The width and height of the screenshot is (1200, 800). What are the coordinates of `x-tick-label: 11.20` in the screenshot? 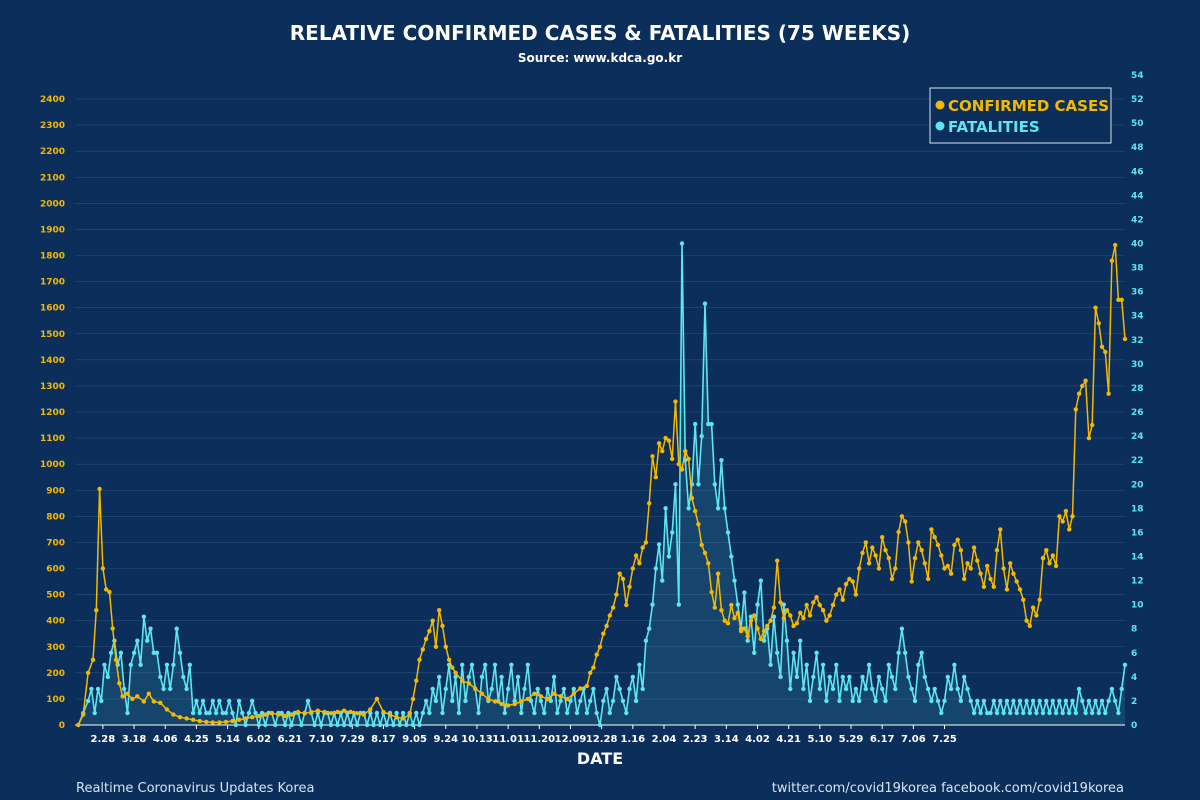 It's located at (539, 739).